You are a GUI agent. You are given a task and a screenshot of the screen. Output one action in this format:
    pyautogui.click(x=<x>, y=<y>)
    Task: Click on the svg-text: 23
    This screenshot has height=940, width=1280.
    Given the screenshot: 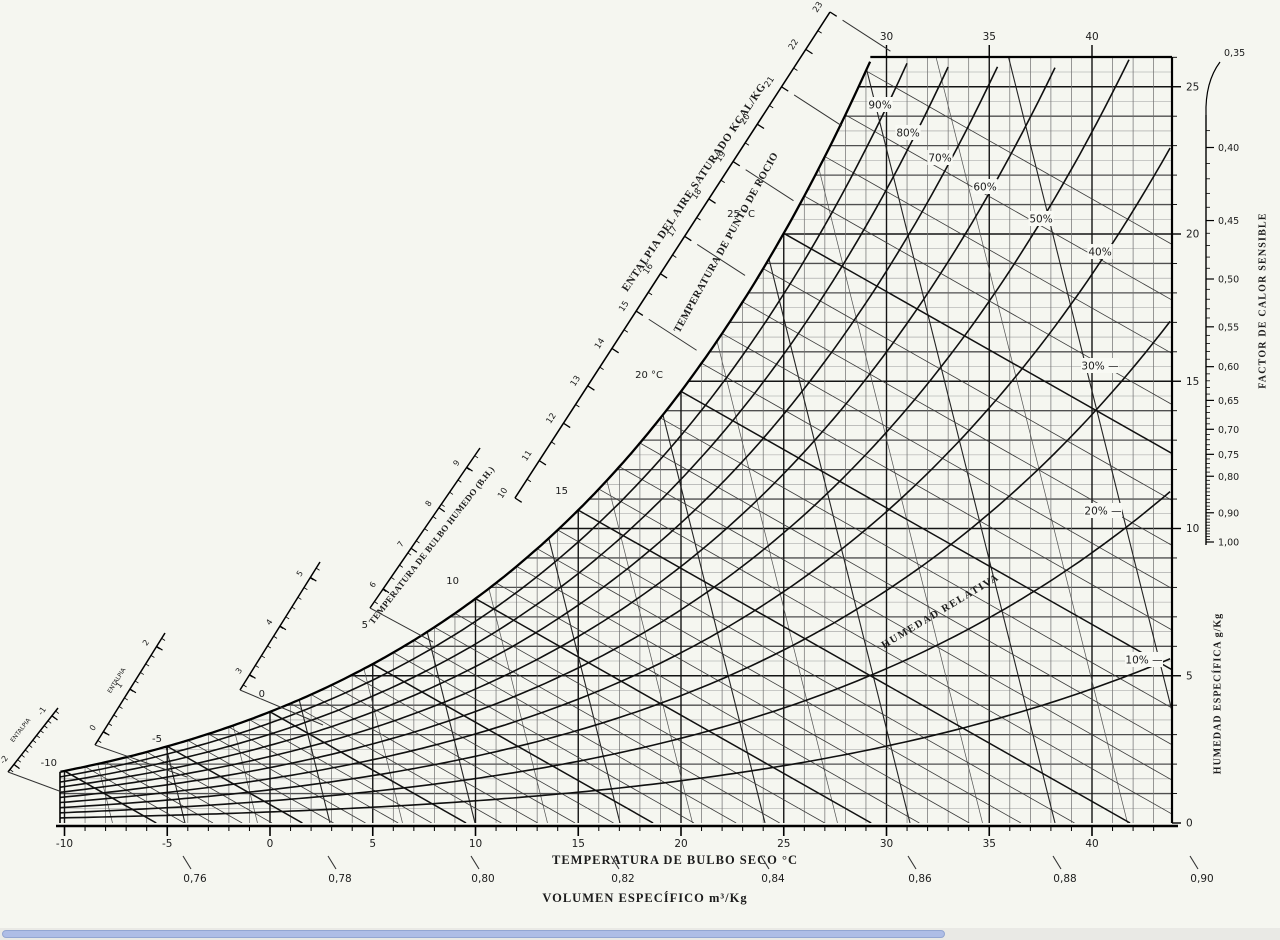 What is the action you would take?
    pyautogui.click(x=818, y=7)
    